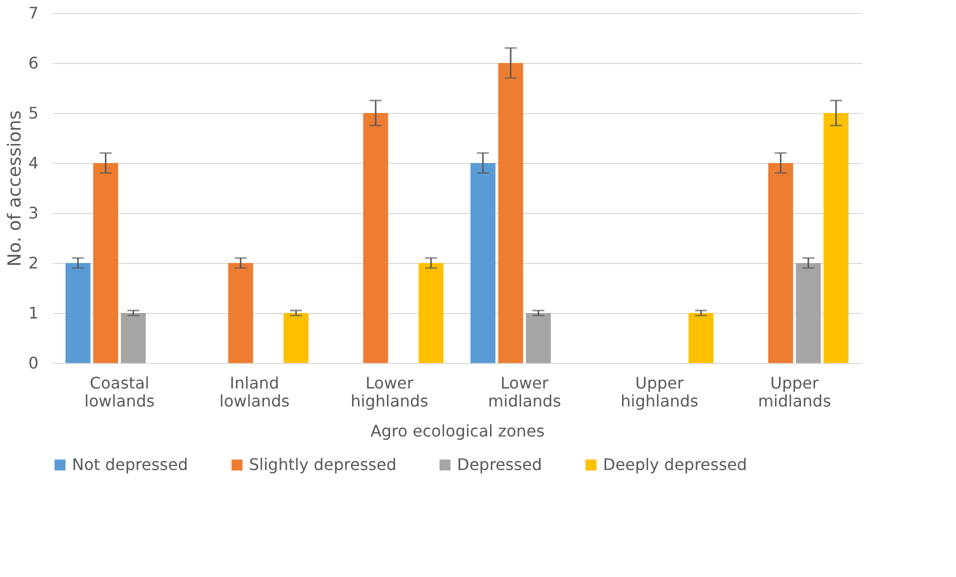 The width and height of the screenshot is (956, 577). I want to click on legend-label: Not depressed, so click(130, 464).